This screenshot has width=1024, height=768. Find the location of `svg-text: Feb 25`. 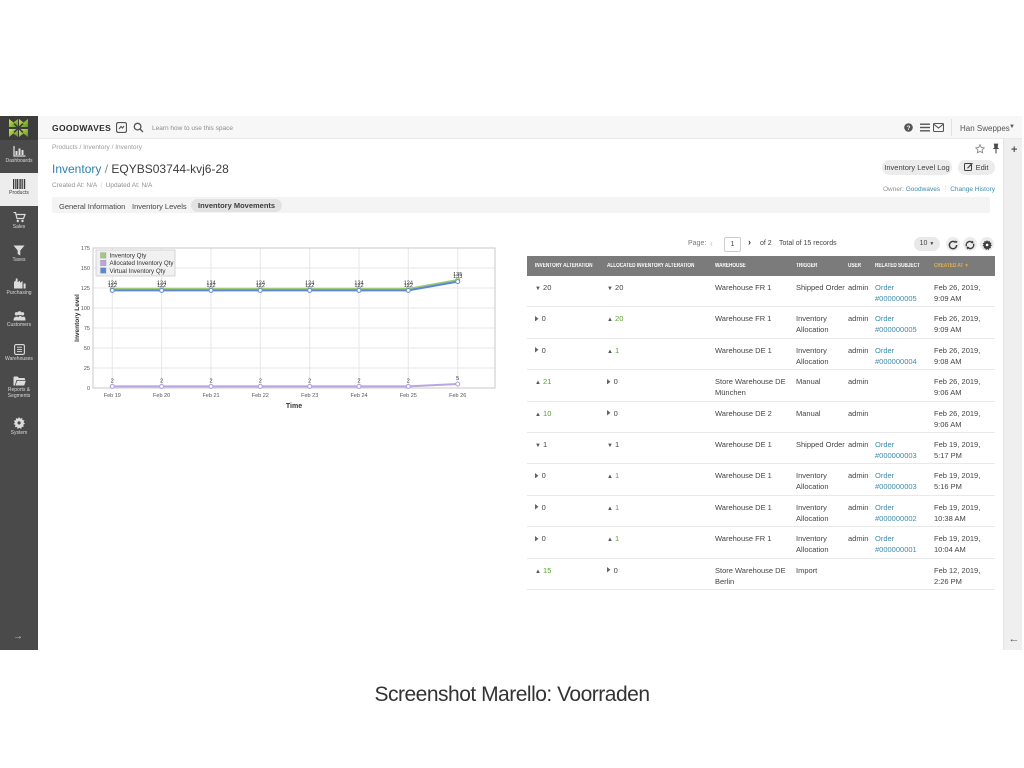

svg-text: Feb 25 is located at coordinates (408, 396).